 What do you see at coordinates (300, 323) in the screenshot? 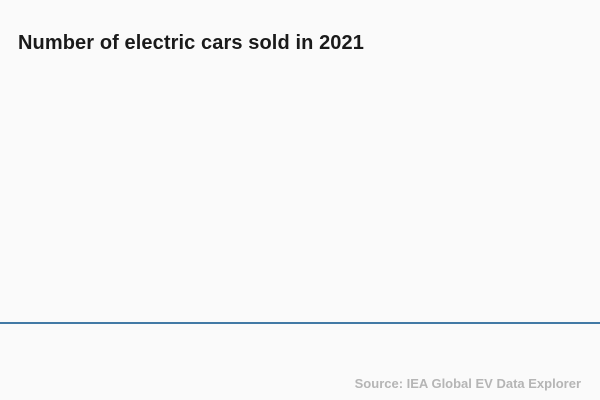
I see `x-axis-baseline` at bounding box center [300, 323].